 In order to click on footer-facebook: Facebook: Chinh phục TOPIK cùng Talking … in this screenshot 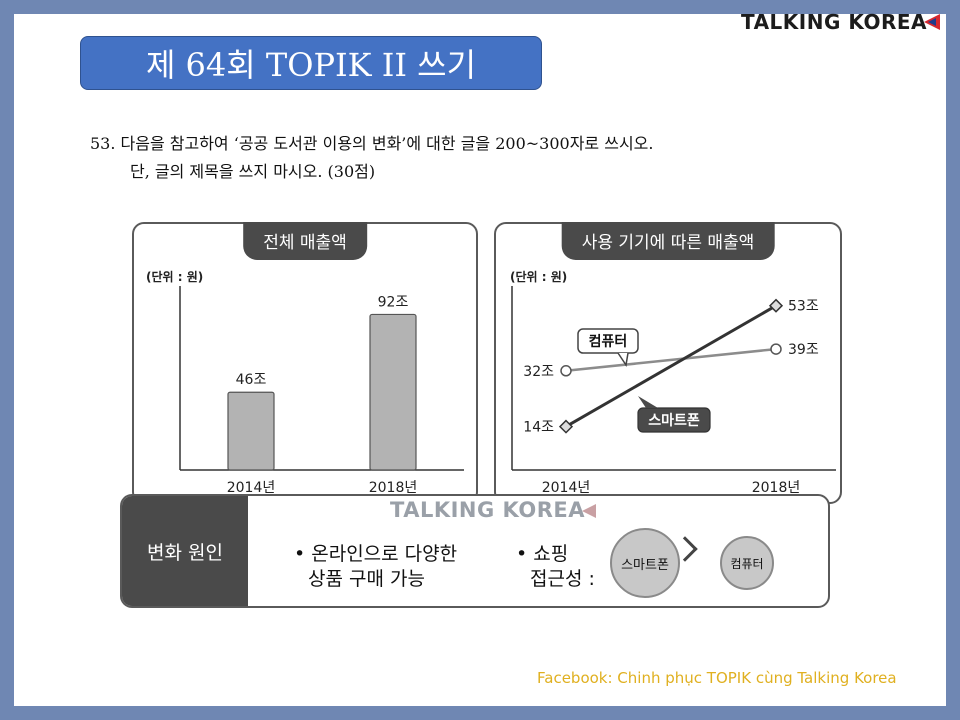, I will do `click(717, 678)`.